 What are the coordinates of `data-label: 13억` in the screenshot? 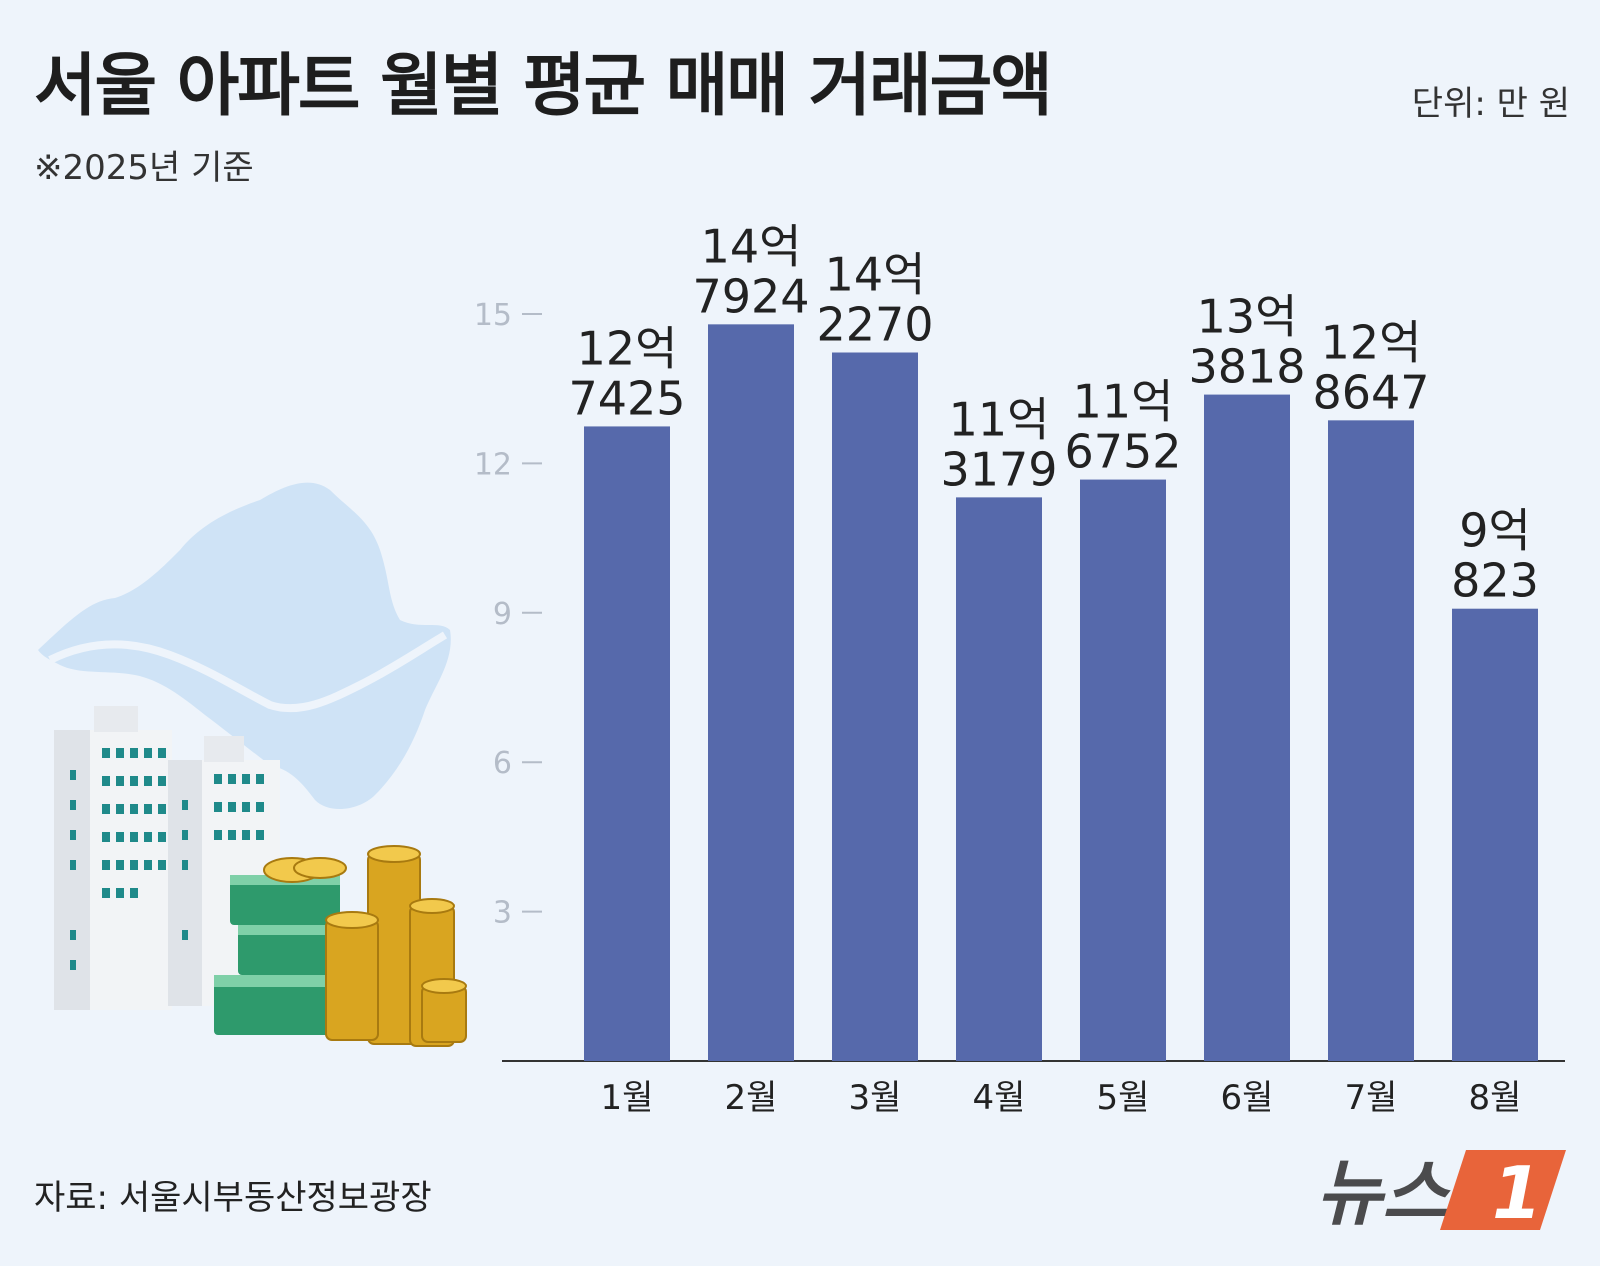 It's located at (1247, 317).